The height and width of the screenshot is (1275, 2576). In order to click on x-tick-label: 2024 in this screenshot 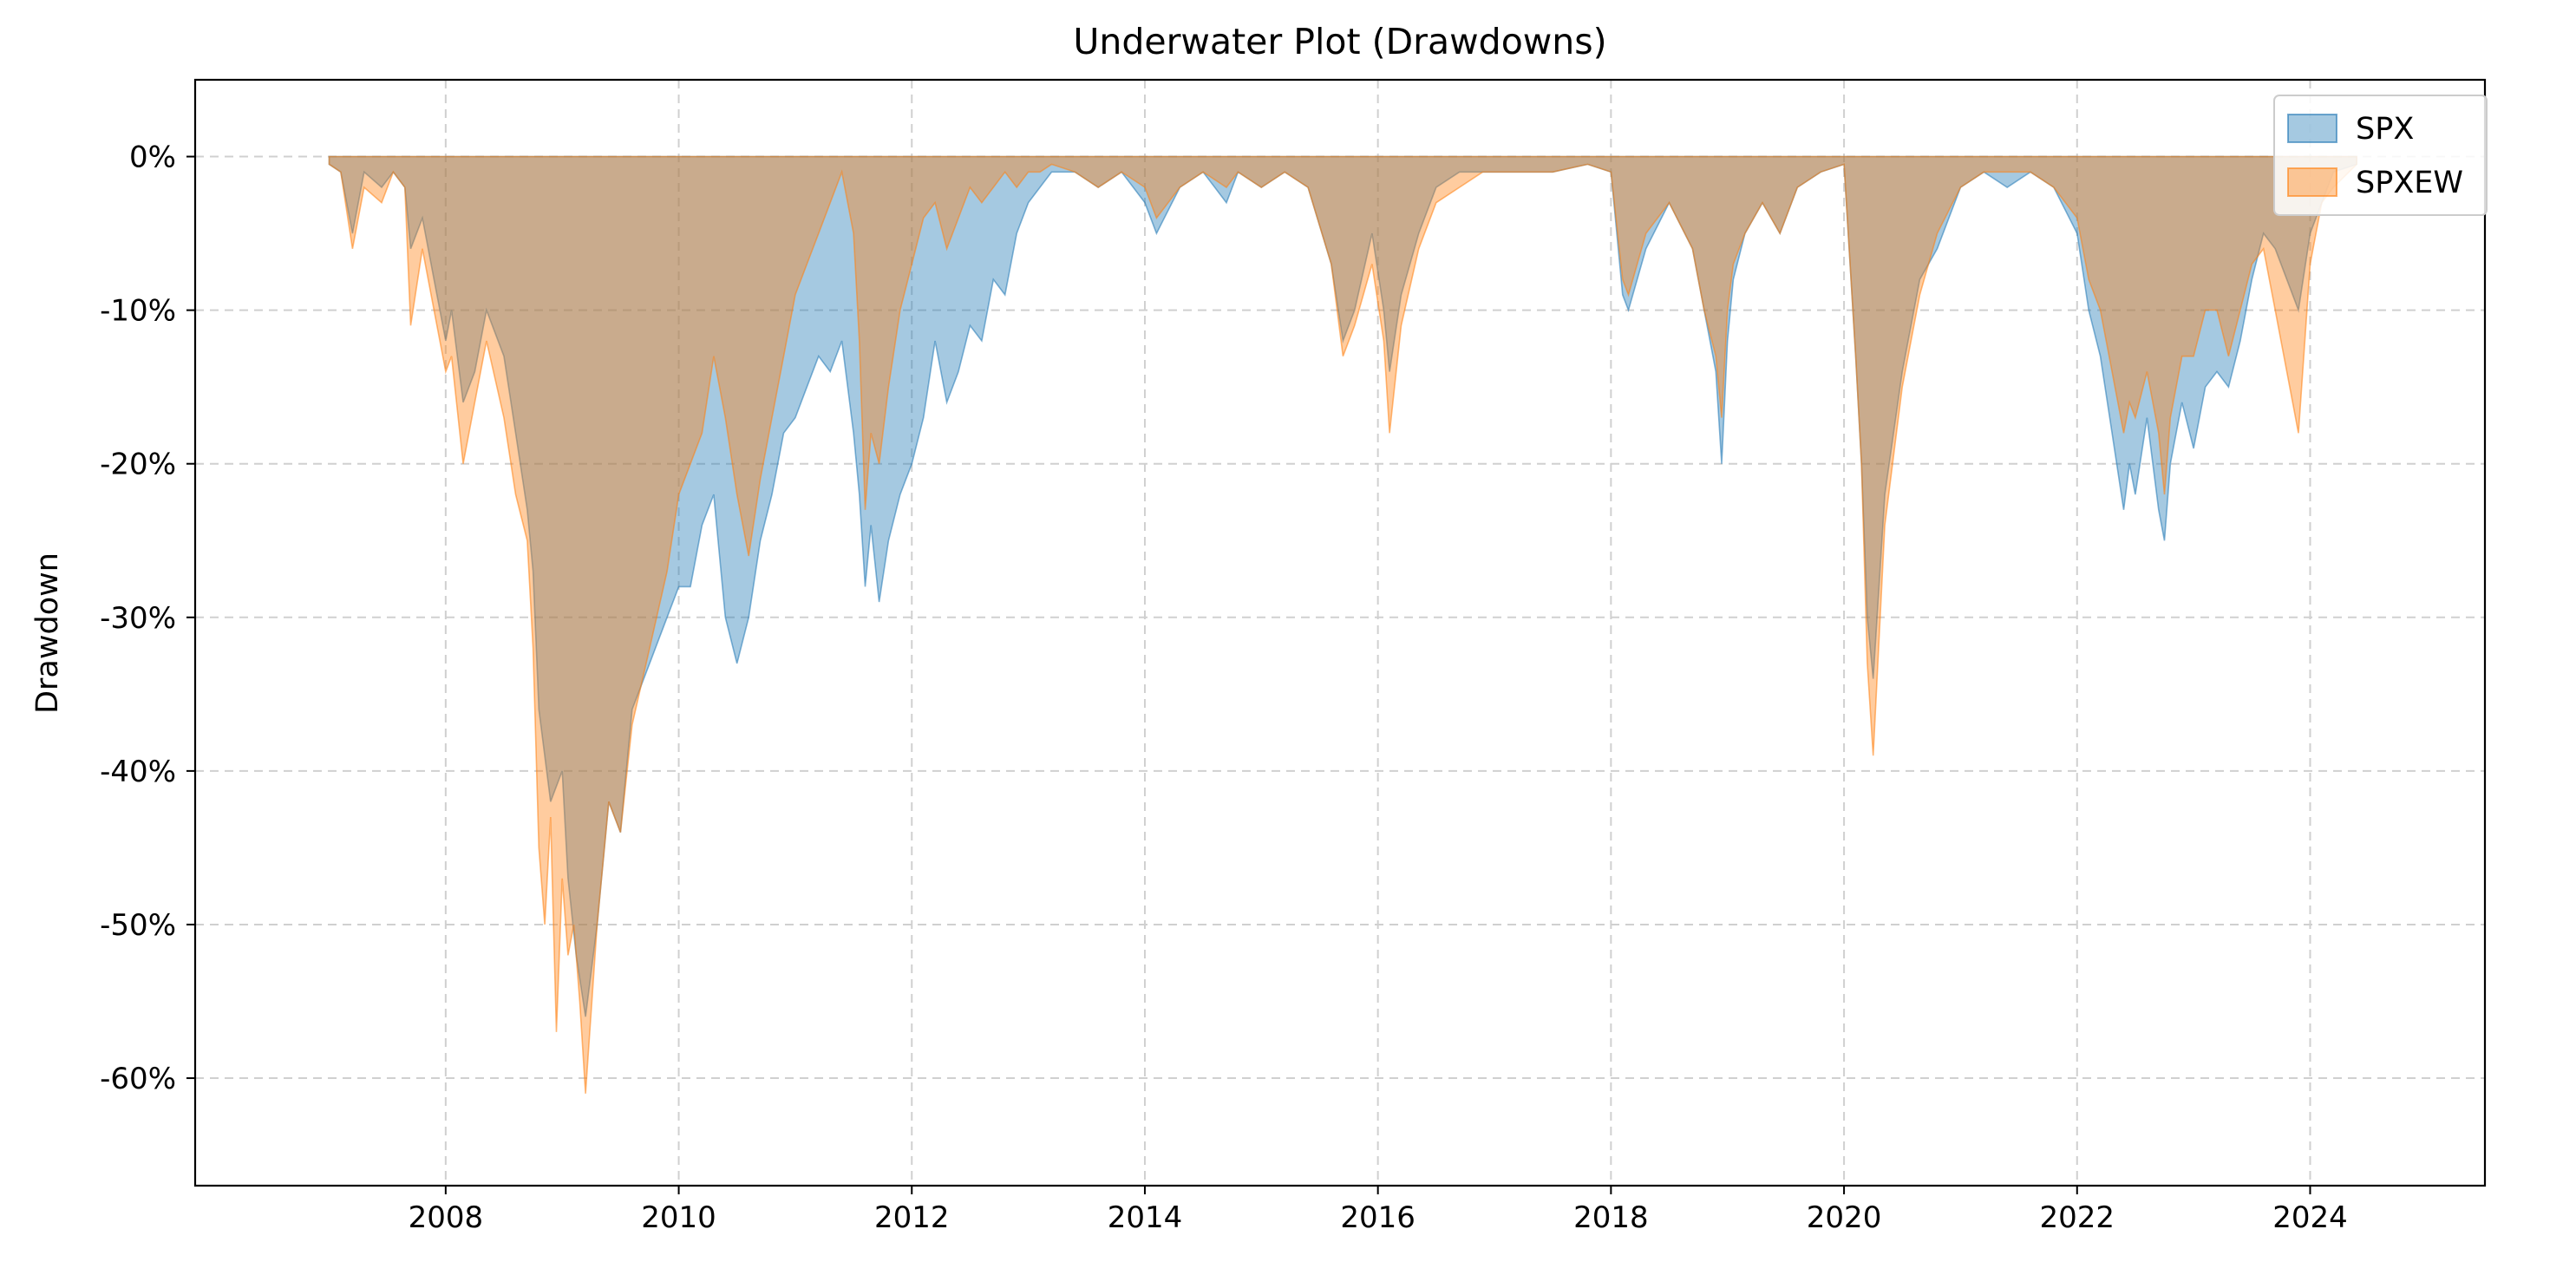, I will do `click(2310, 1217)`.